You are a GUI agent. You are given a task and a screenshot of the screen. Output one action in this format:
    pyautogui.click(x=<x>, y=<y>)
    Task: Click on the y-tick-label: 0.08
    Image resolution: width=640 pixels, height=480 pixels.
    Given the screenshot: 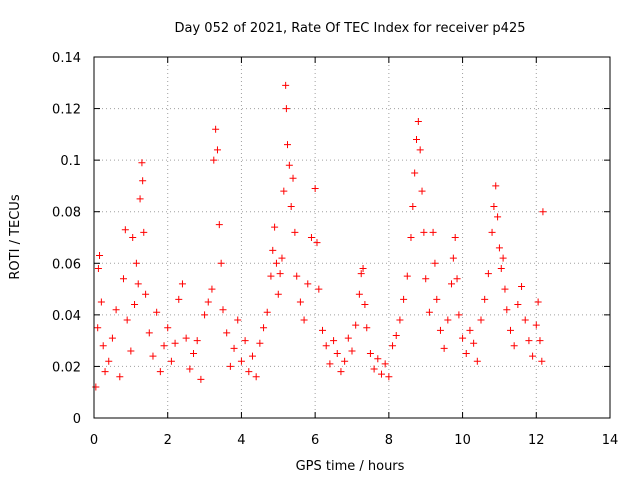 What is the action you would take?
    pyautogui.click(x=66, y=213)
    